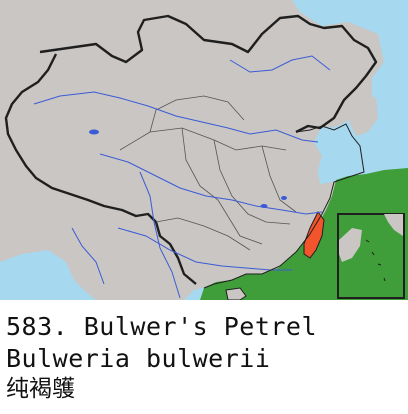  What do you see at coordinates (362, 114) in the screenshot?
I see `peninsula-land` at bounding box center [362, 114].